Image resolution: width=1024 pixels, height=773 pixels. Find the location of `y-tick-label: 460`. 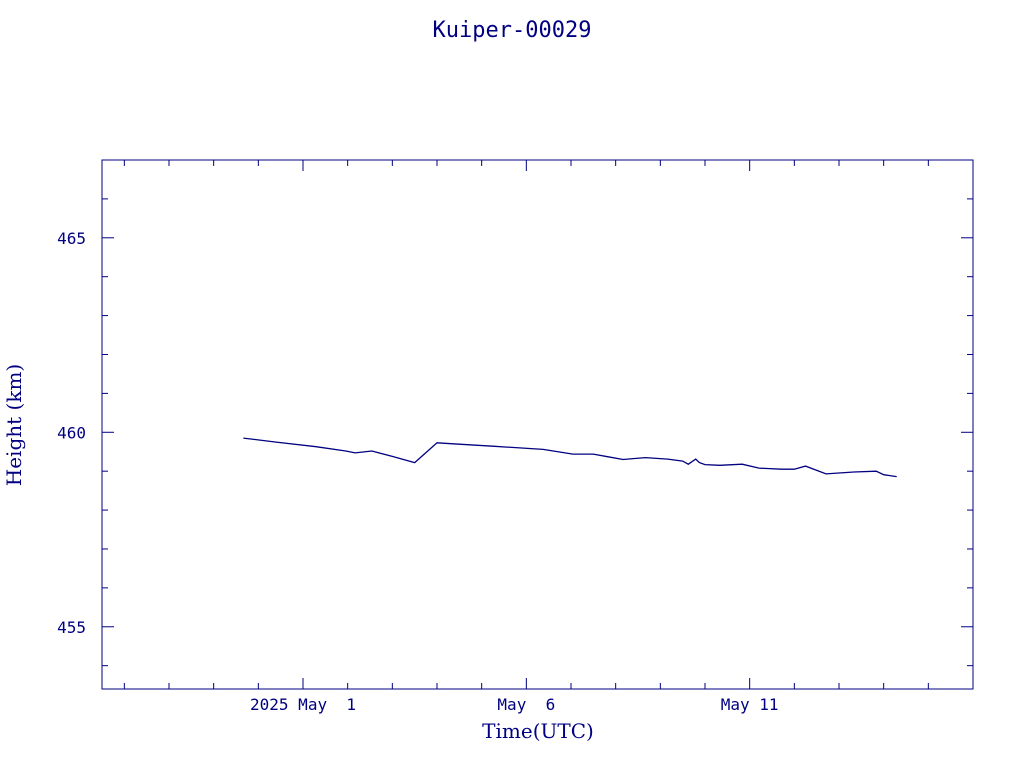

y-tick-label: 460 is located at coordinates (71, 432).